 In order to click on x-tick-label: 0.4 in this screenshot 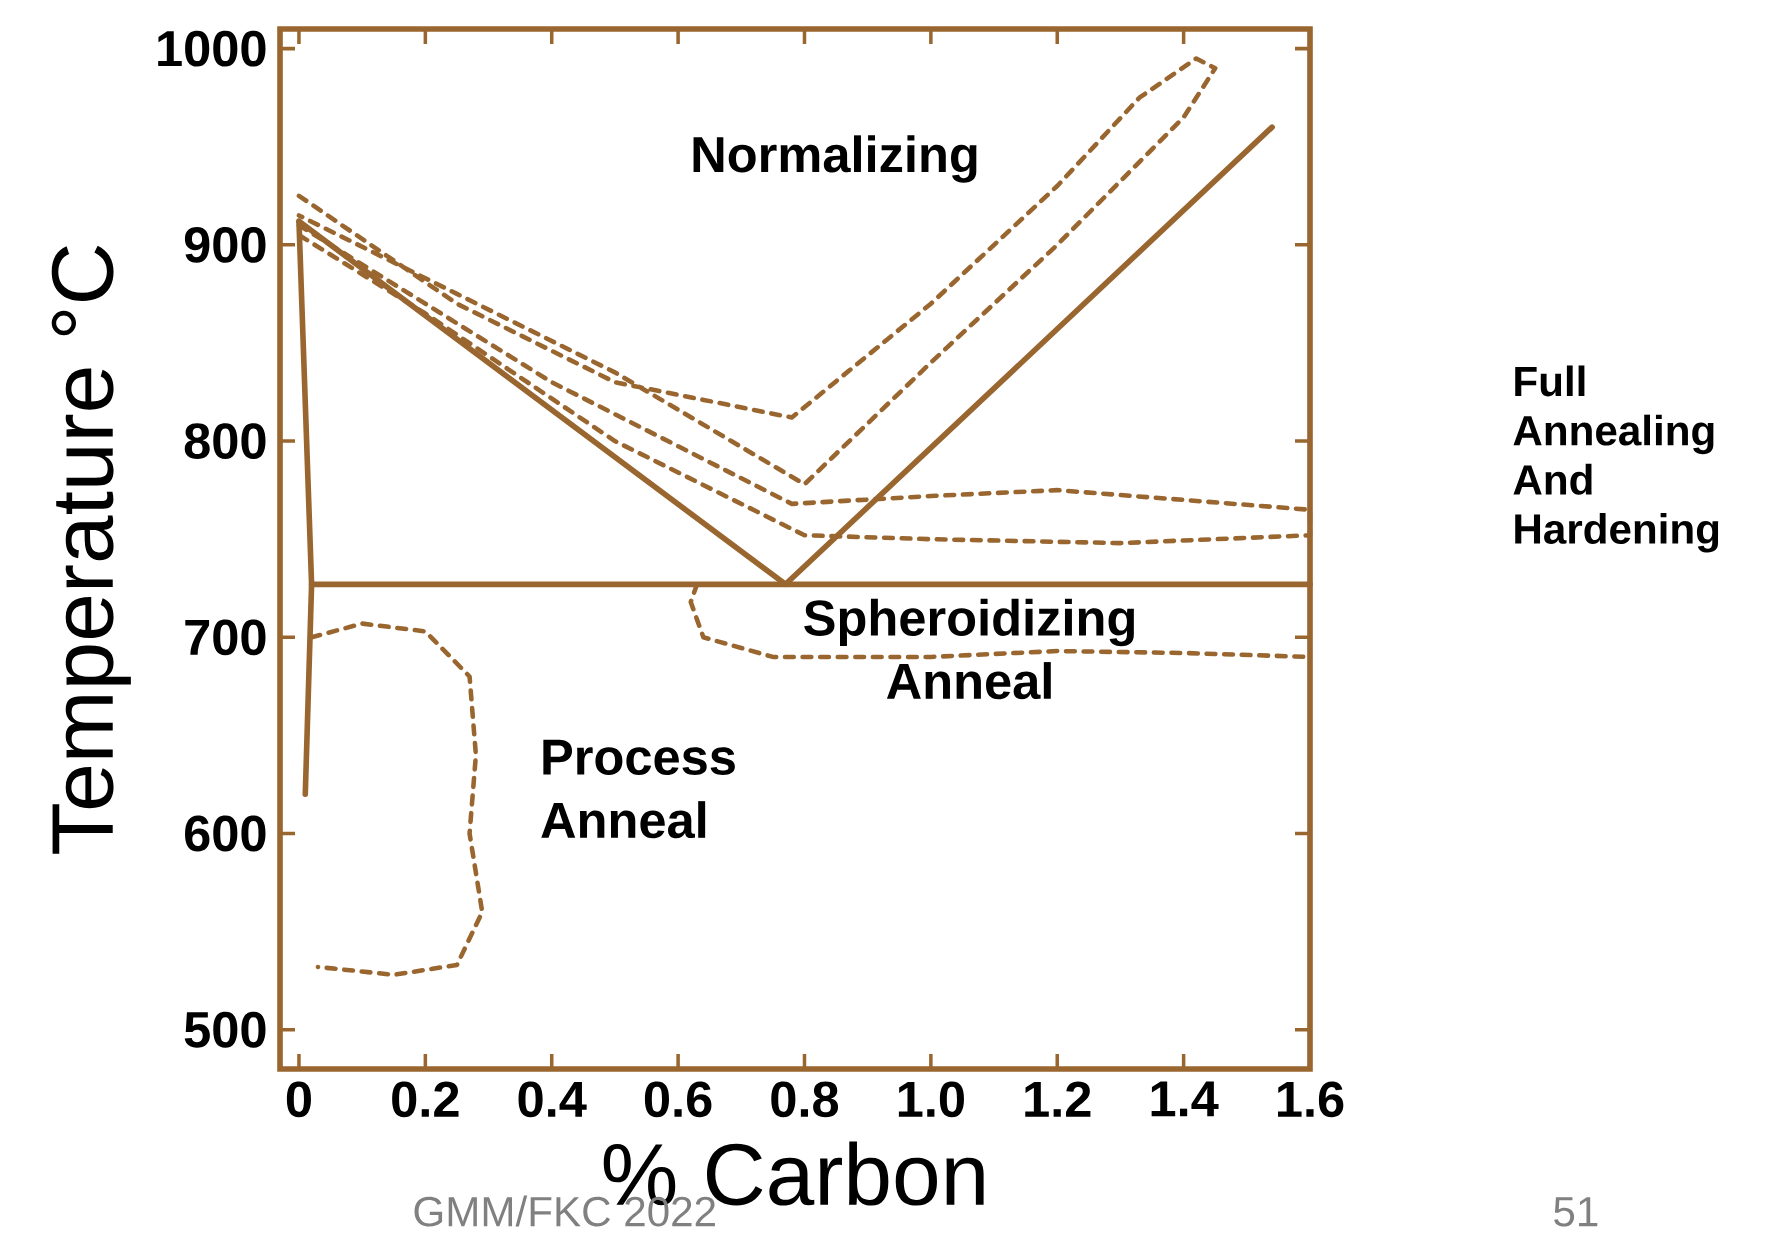, I will do `click(552, 1099)`.